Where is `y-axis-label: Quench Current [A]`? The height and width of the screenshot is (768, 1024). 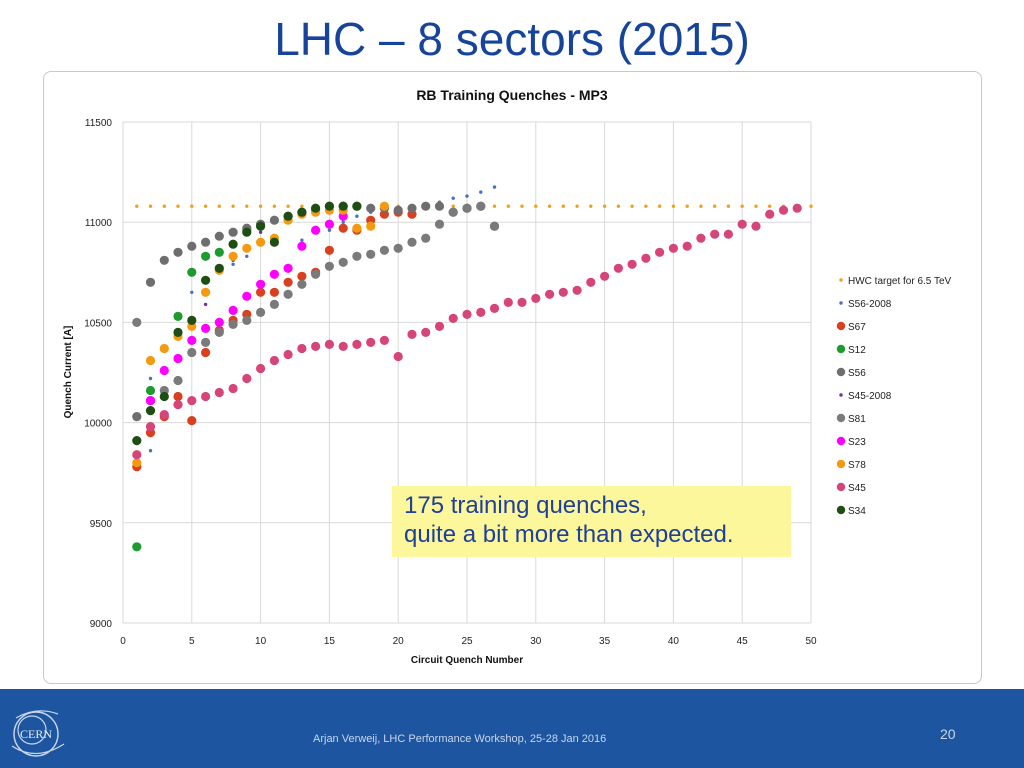 y-axis-label: Quench Current [A] is located at coordinates (68, 372).